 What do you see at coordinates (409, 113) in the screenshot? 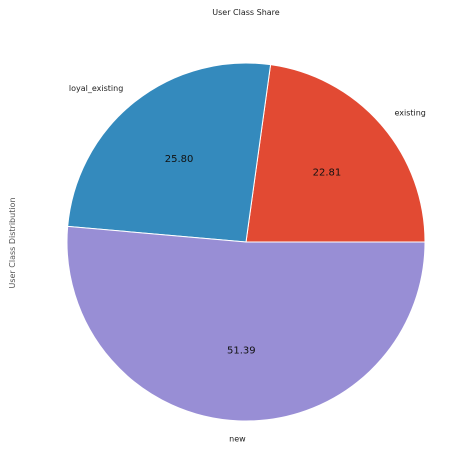
I see `slice-label-existing: existing` at bounding box center [409, 113].